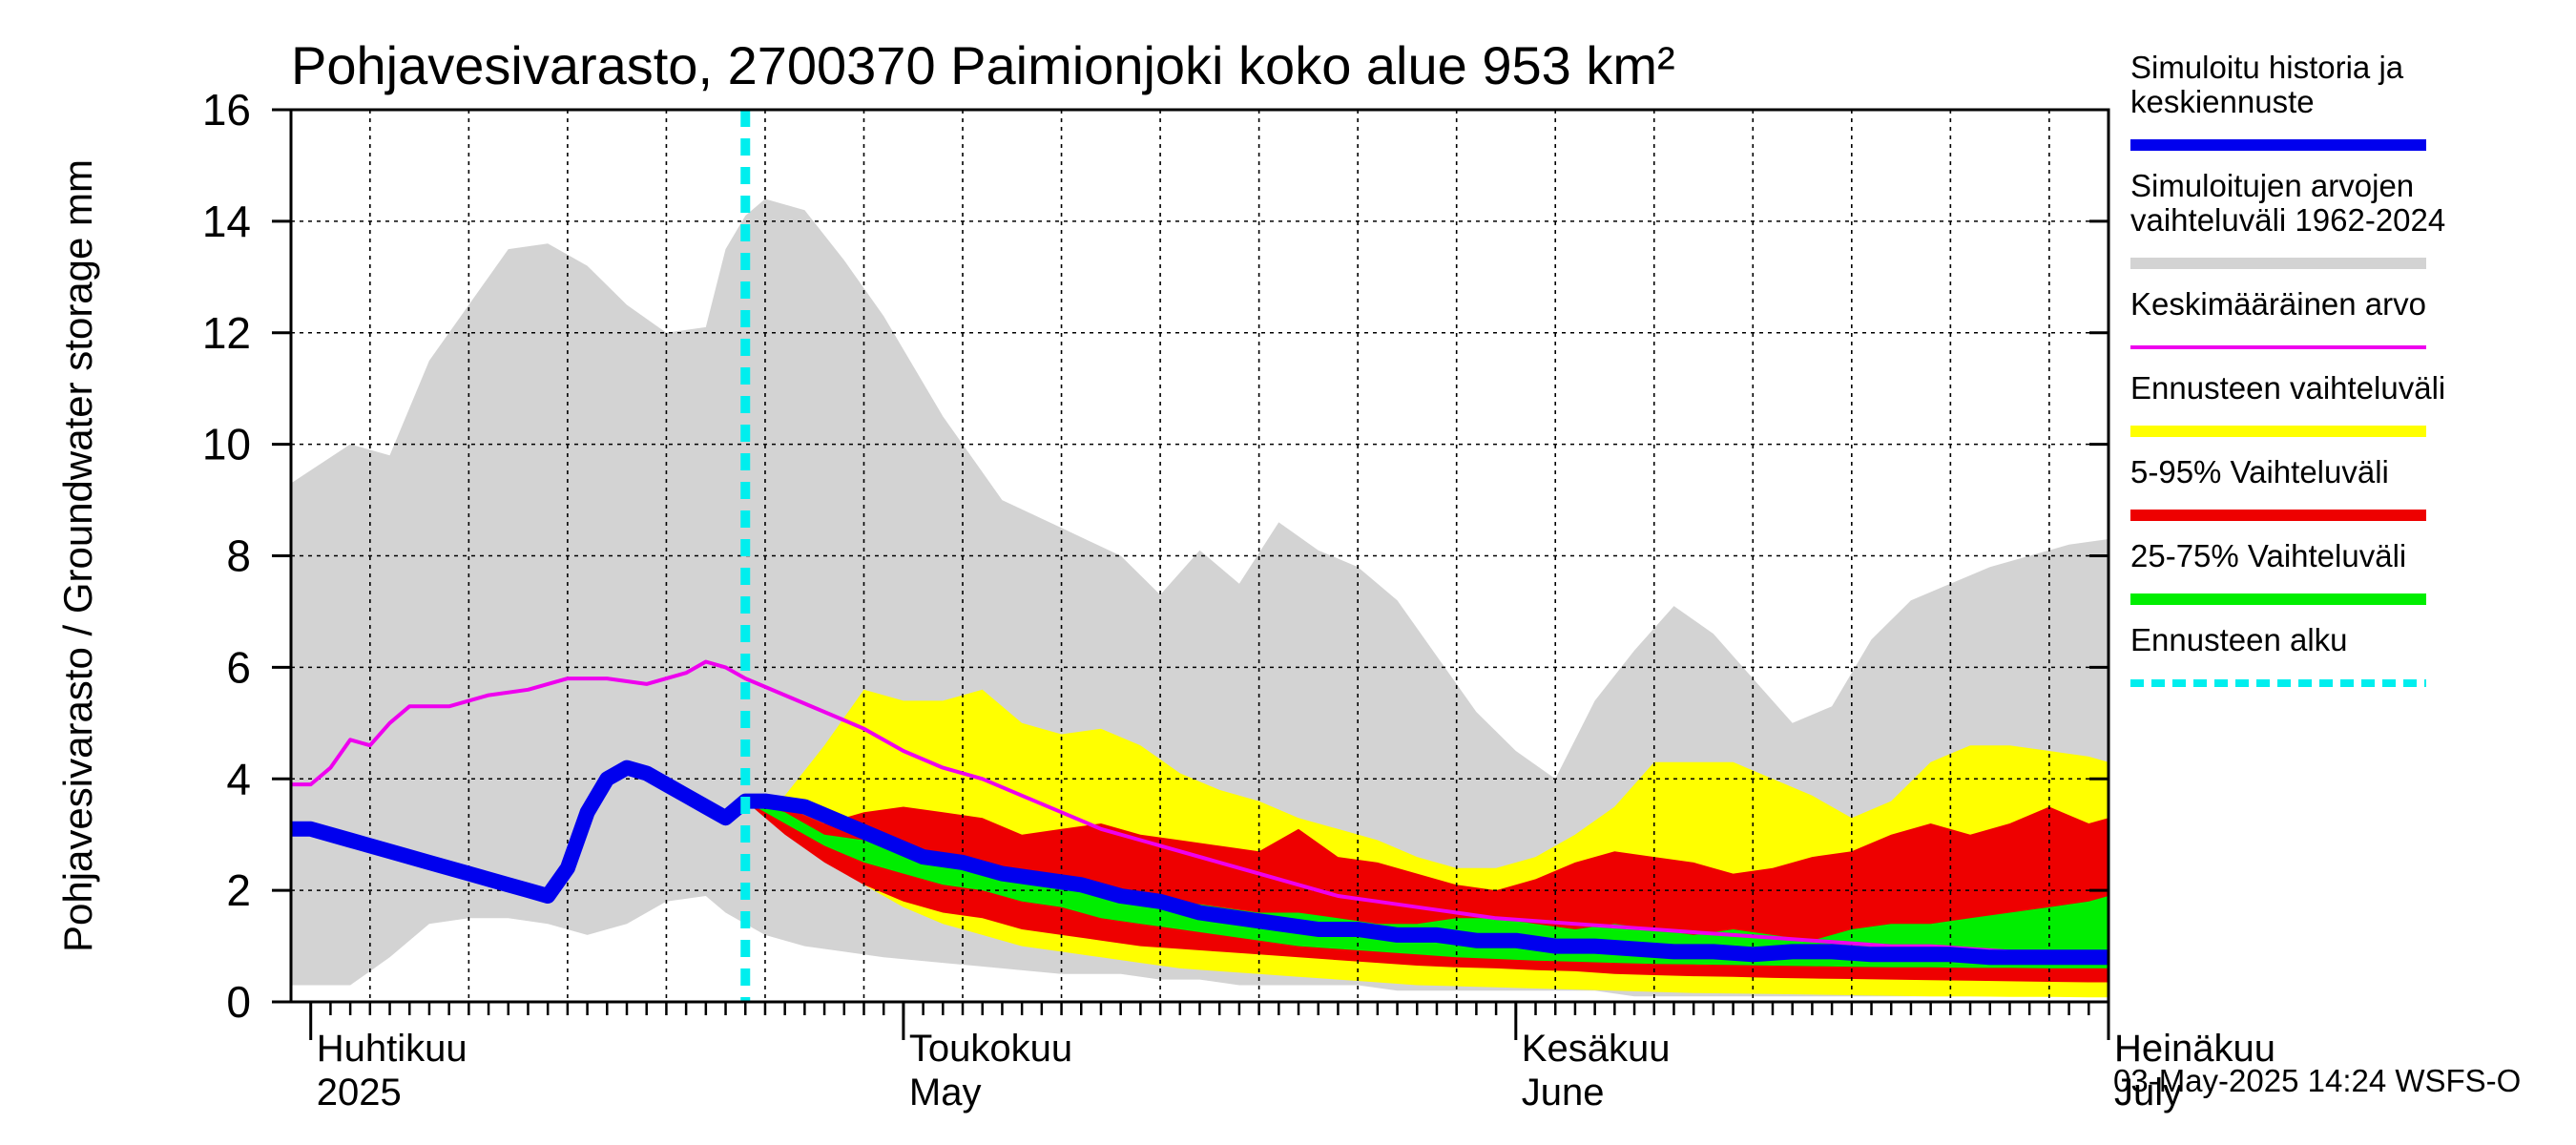  I want to click on timestamp: 03-May-2025 14:24 WSFS-O, so click(2317, 1081).